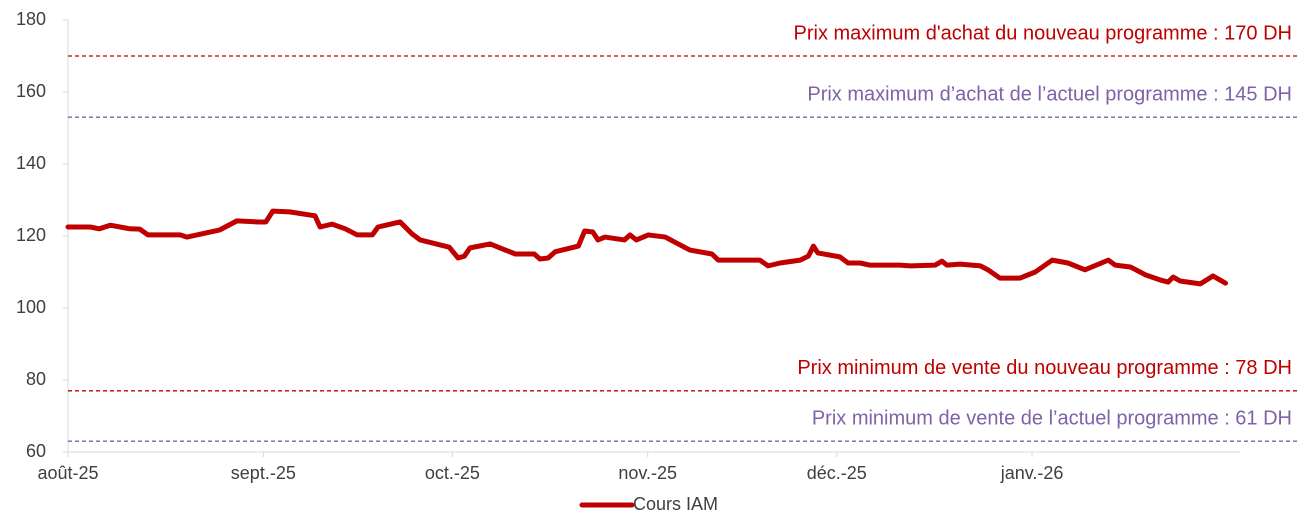 This screenshot has width=1301, height=517. I want to click on series-line, so click(647, 247).